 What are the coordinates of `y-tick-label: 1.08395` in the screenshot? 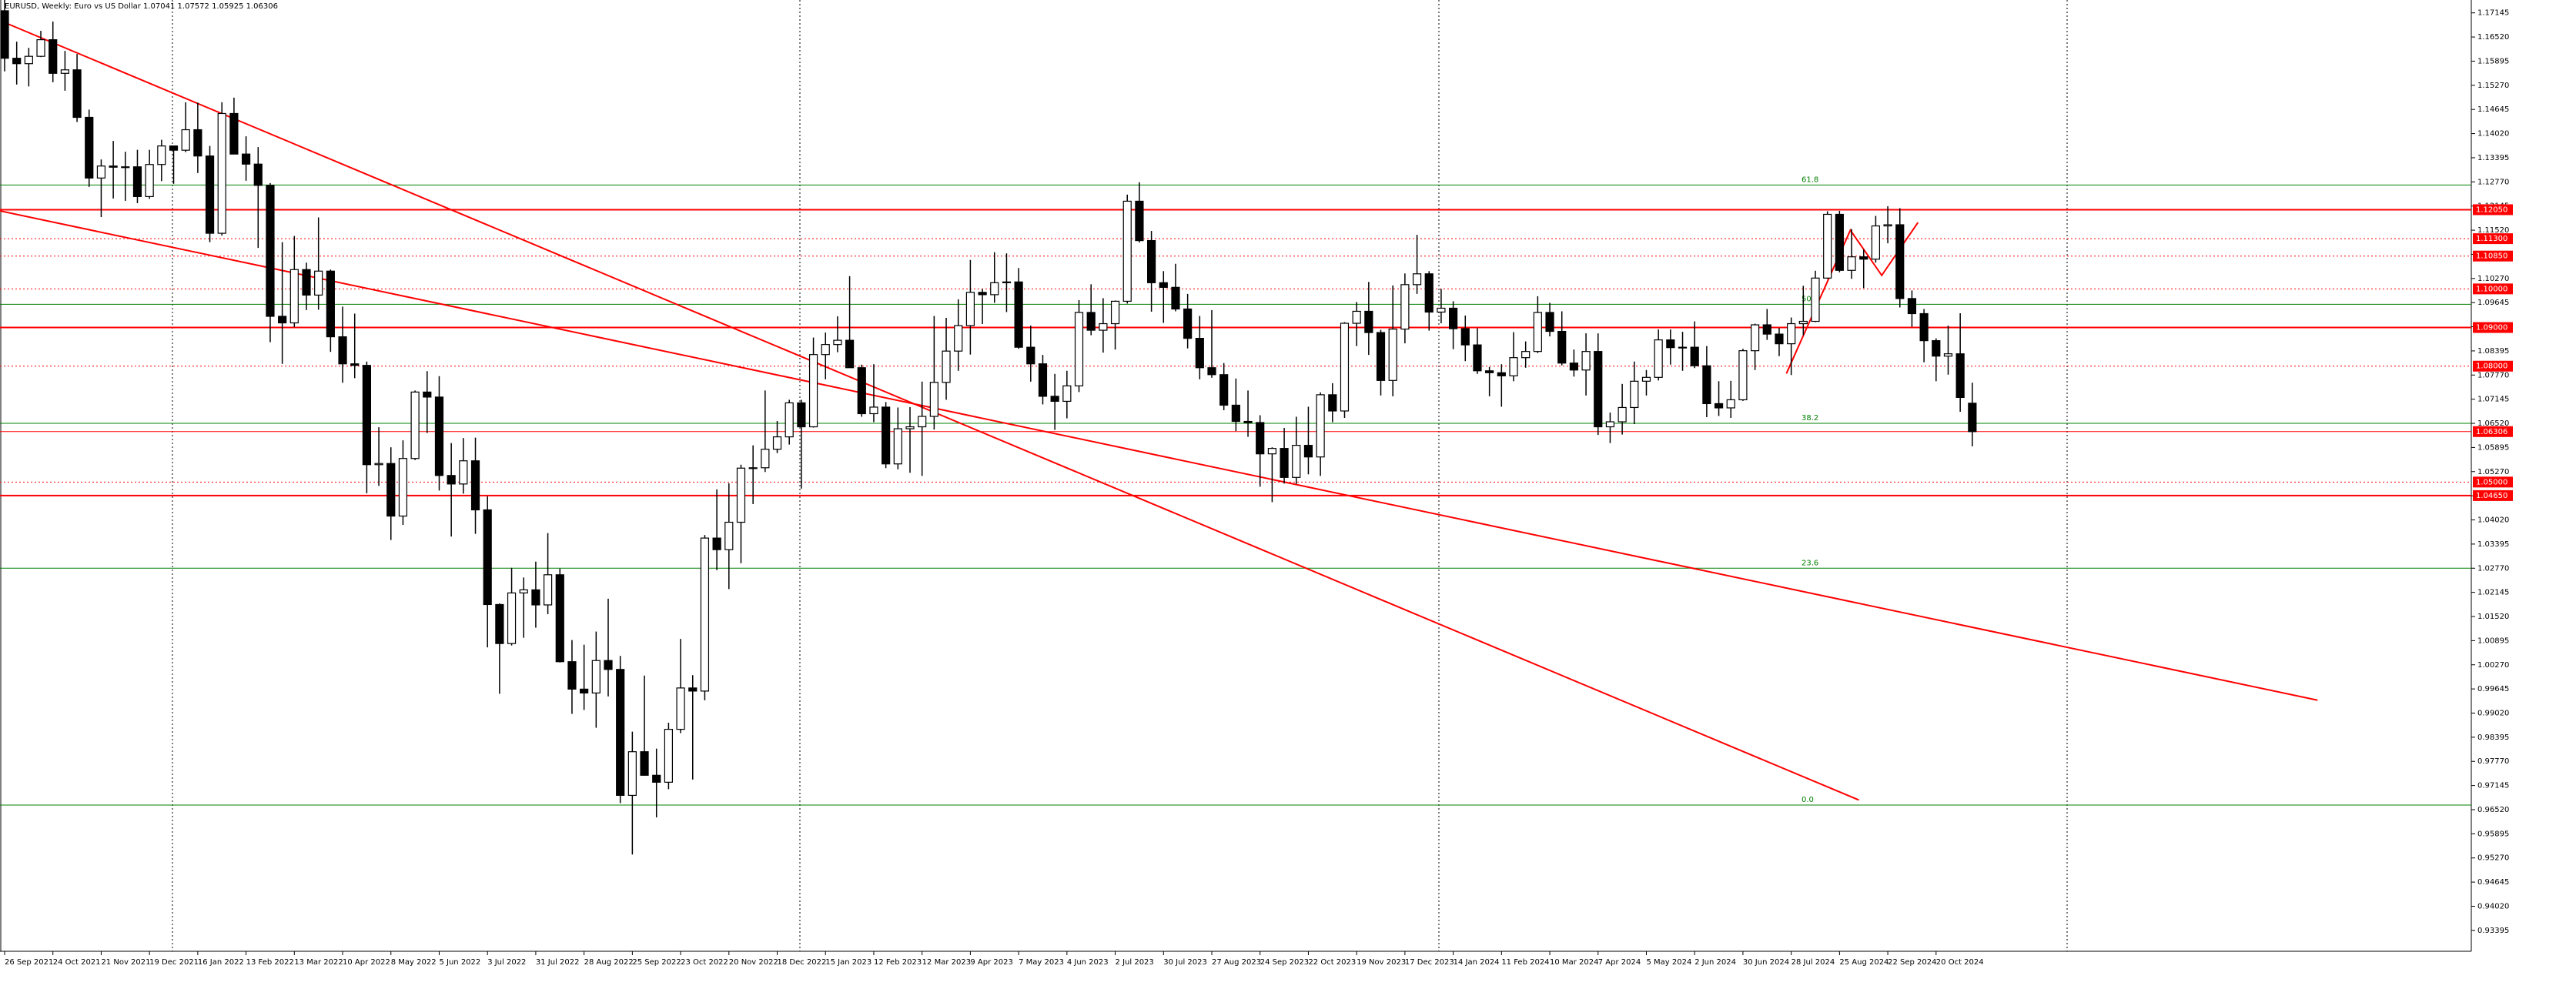 It's located at (2493, 351).